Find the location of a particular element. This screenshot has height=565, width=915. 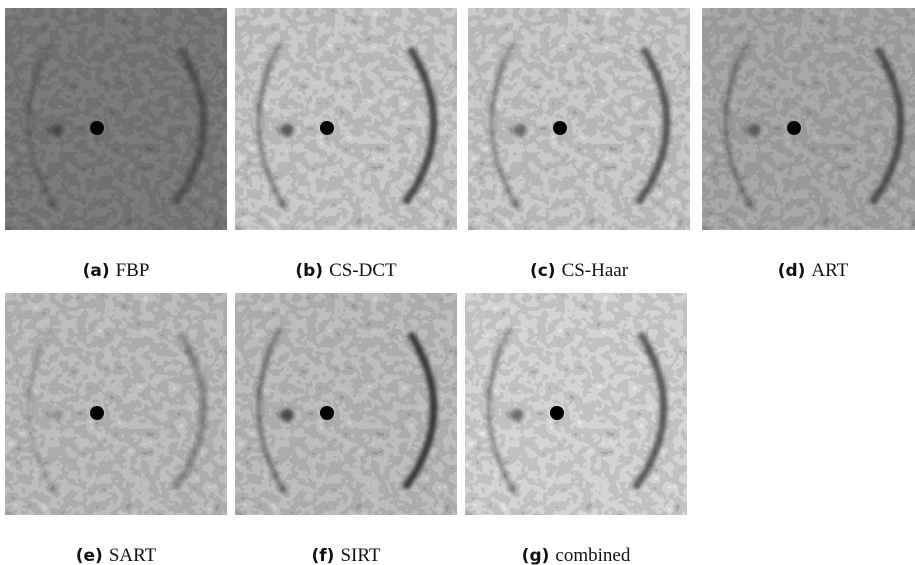

subfigure: (e) SART is located at coordinates (116, 429).